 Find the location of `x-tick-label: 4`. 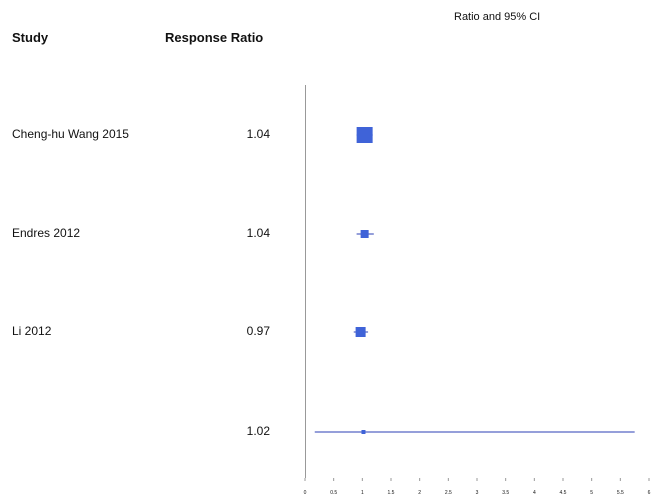

x-tick-label: 4 is located at coordinates (534, 493).